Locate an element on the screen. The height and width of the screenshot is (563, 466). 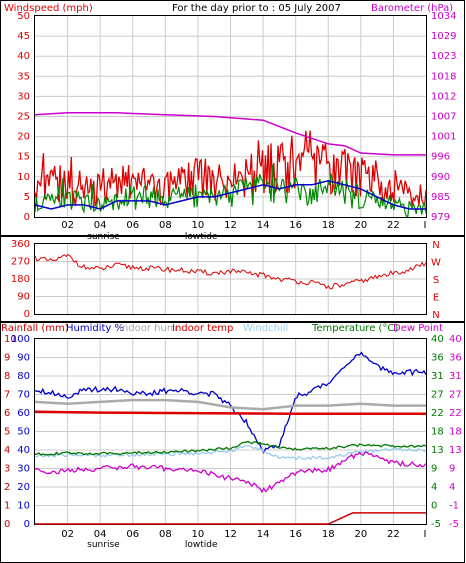
humidity-tick-label: 90 is located at coordinates (23, 358).